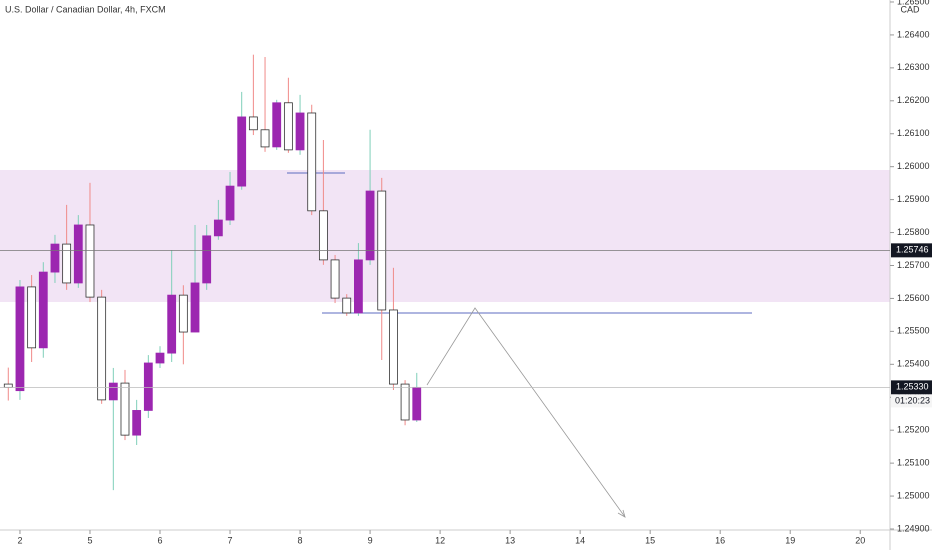 The image size is (932, 550). What do you see at coordinates (913, 265) in the screenshot?
I see `y-tick-label: 1.25700` at bounding box center [913, 265].